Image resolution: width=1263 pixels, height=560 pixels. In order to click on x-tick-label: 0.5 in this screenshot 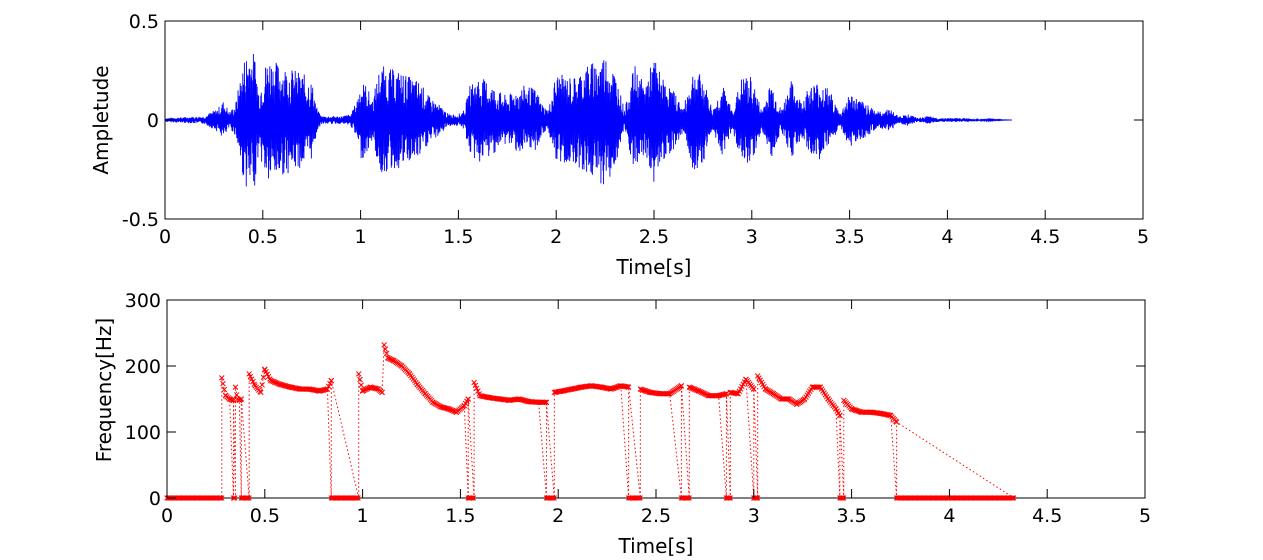, I will do `click(263, 237)`.